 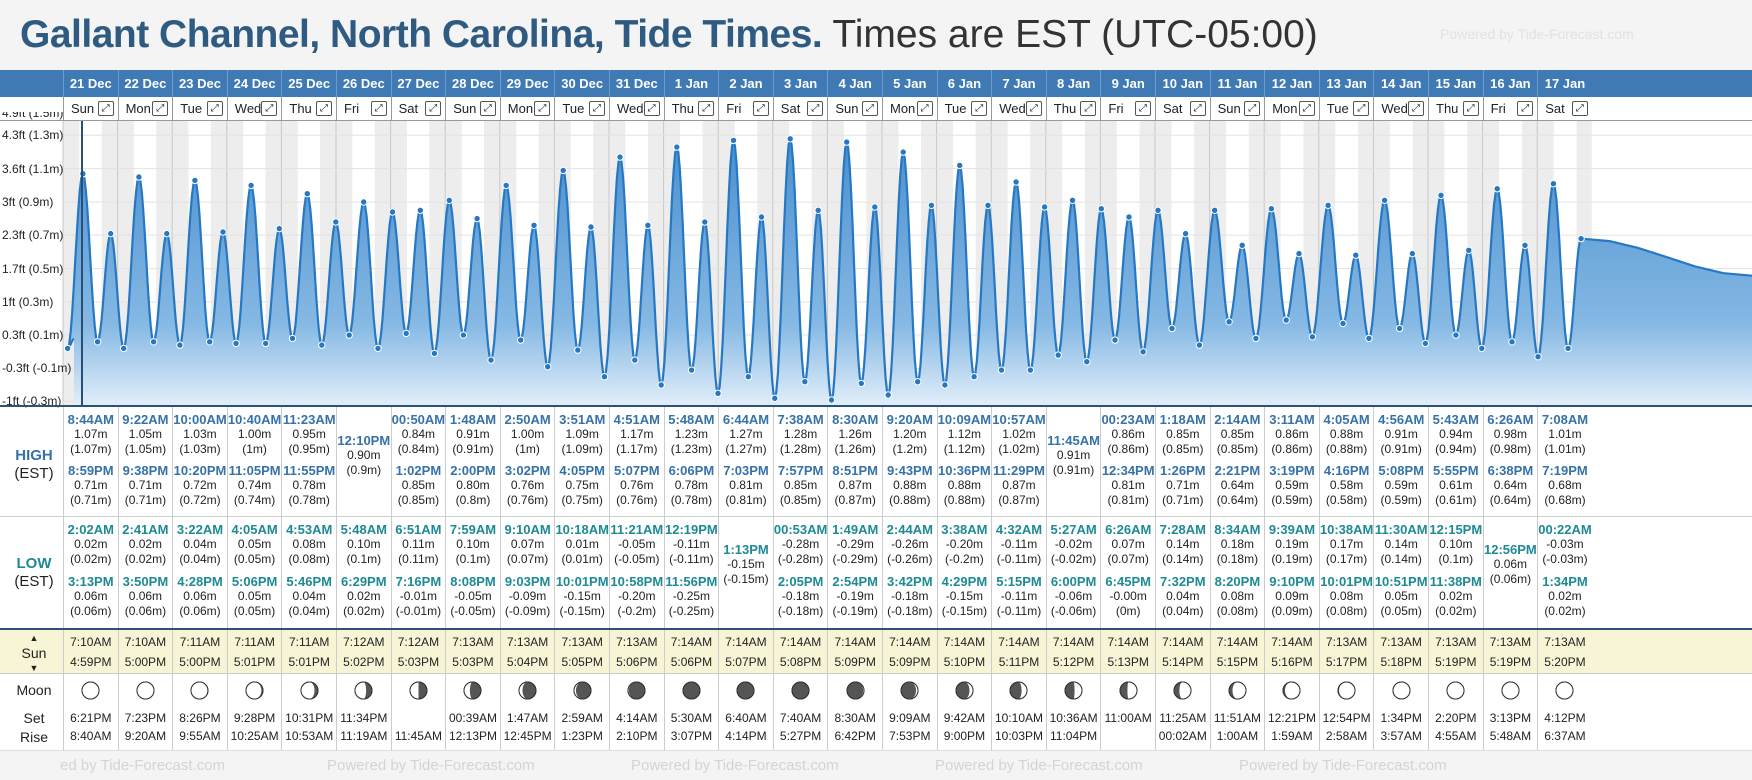 What do you see at coordinates (1039, 765) in the screenshot?
I see `footer-powered-3: Powered by Tide-Forecast.com` at bounding box center [1039, 765].